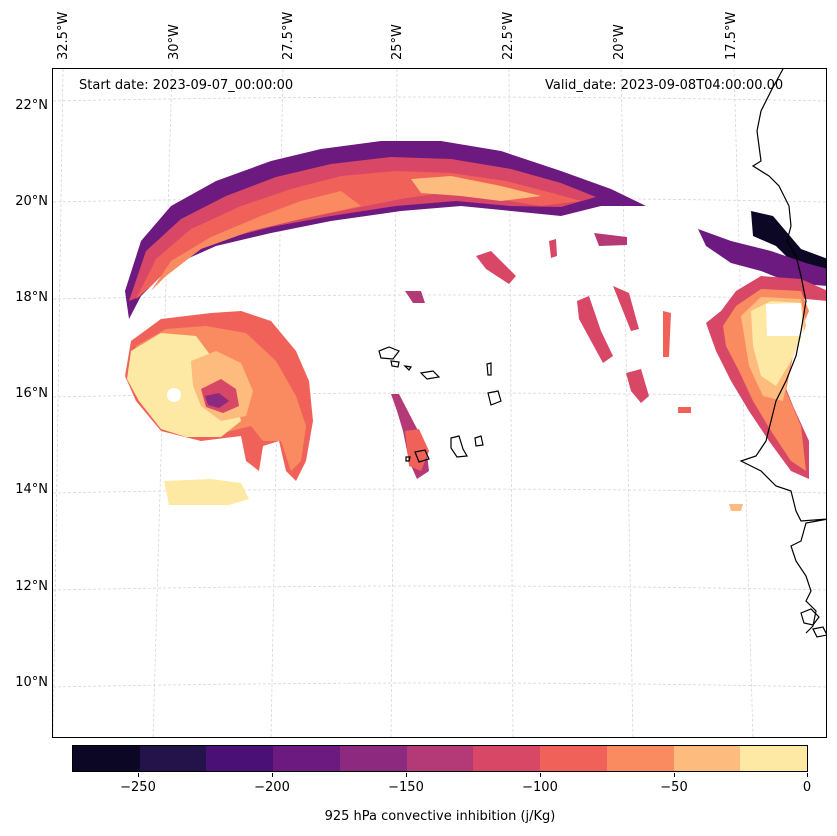 Image resolution: width=837 pixels, height=836 pixels. What do you see at coordinates (540, 787) in the screenshot?
I see `colorbar-label-m100: −100` at bounding box center [540, 787].